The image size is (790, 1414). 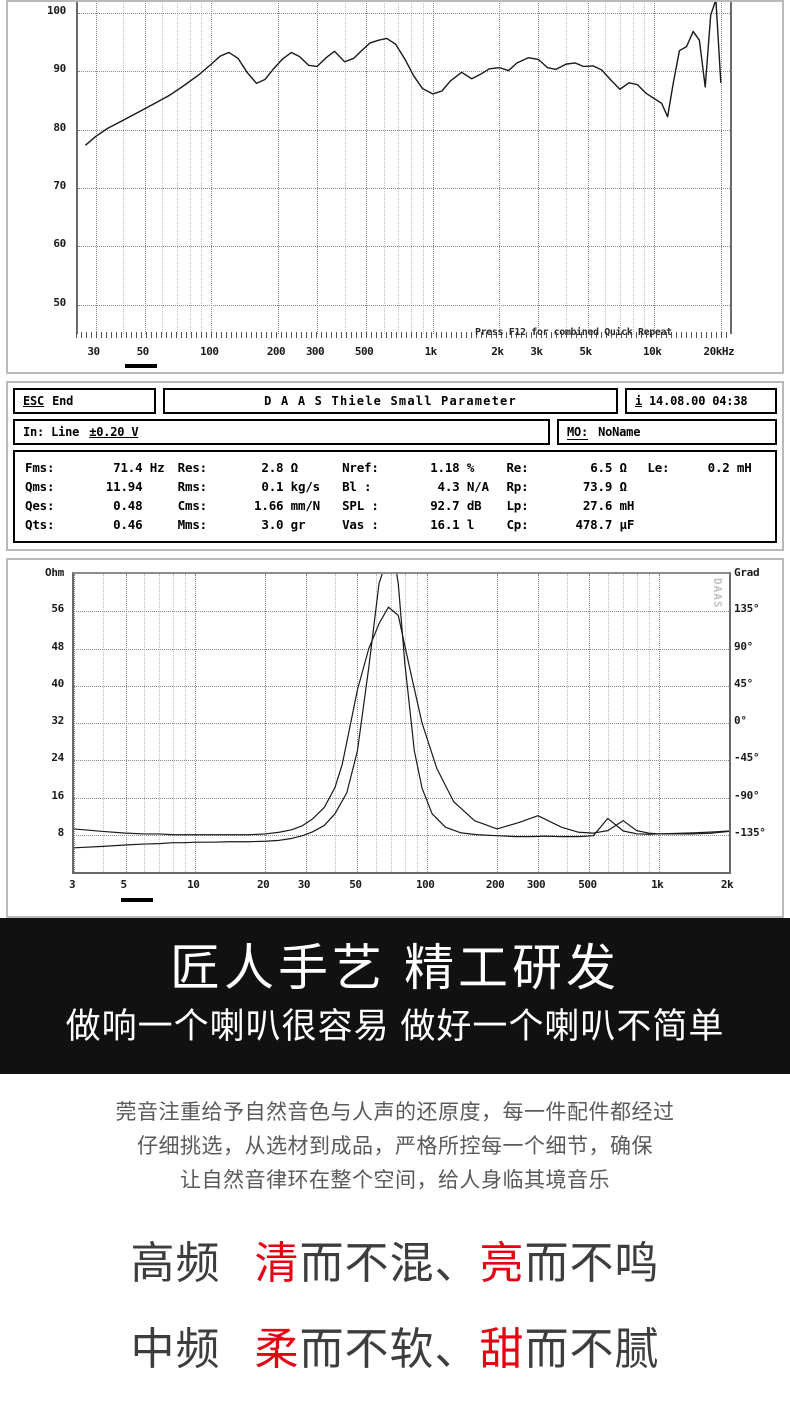 I want to click on parameter-unit: Hz, so click(x=153, y=467).